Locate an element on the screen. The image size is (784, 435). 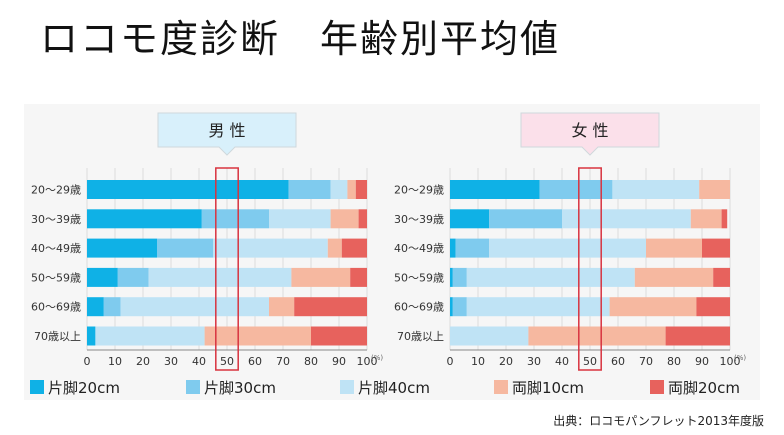
chart-title: 女 性 is located at coordinates (589, 130).